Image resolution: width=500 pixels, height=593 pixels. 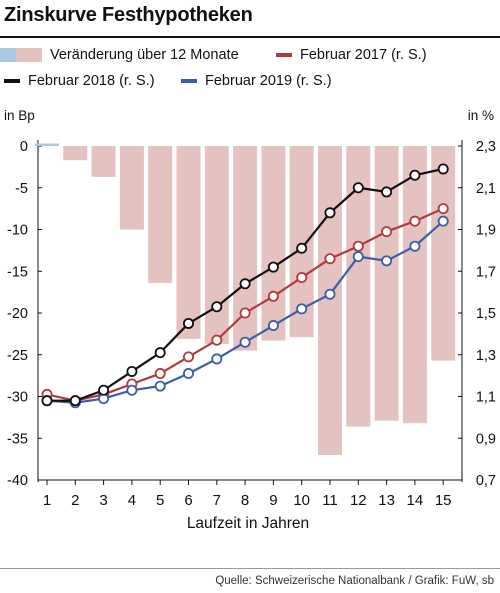 What do you see at coordinates (103, 500) in the screenshot?
I see `x-tick-label: 3` at bounding box center [103, 500].